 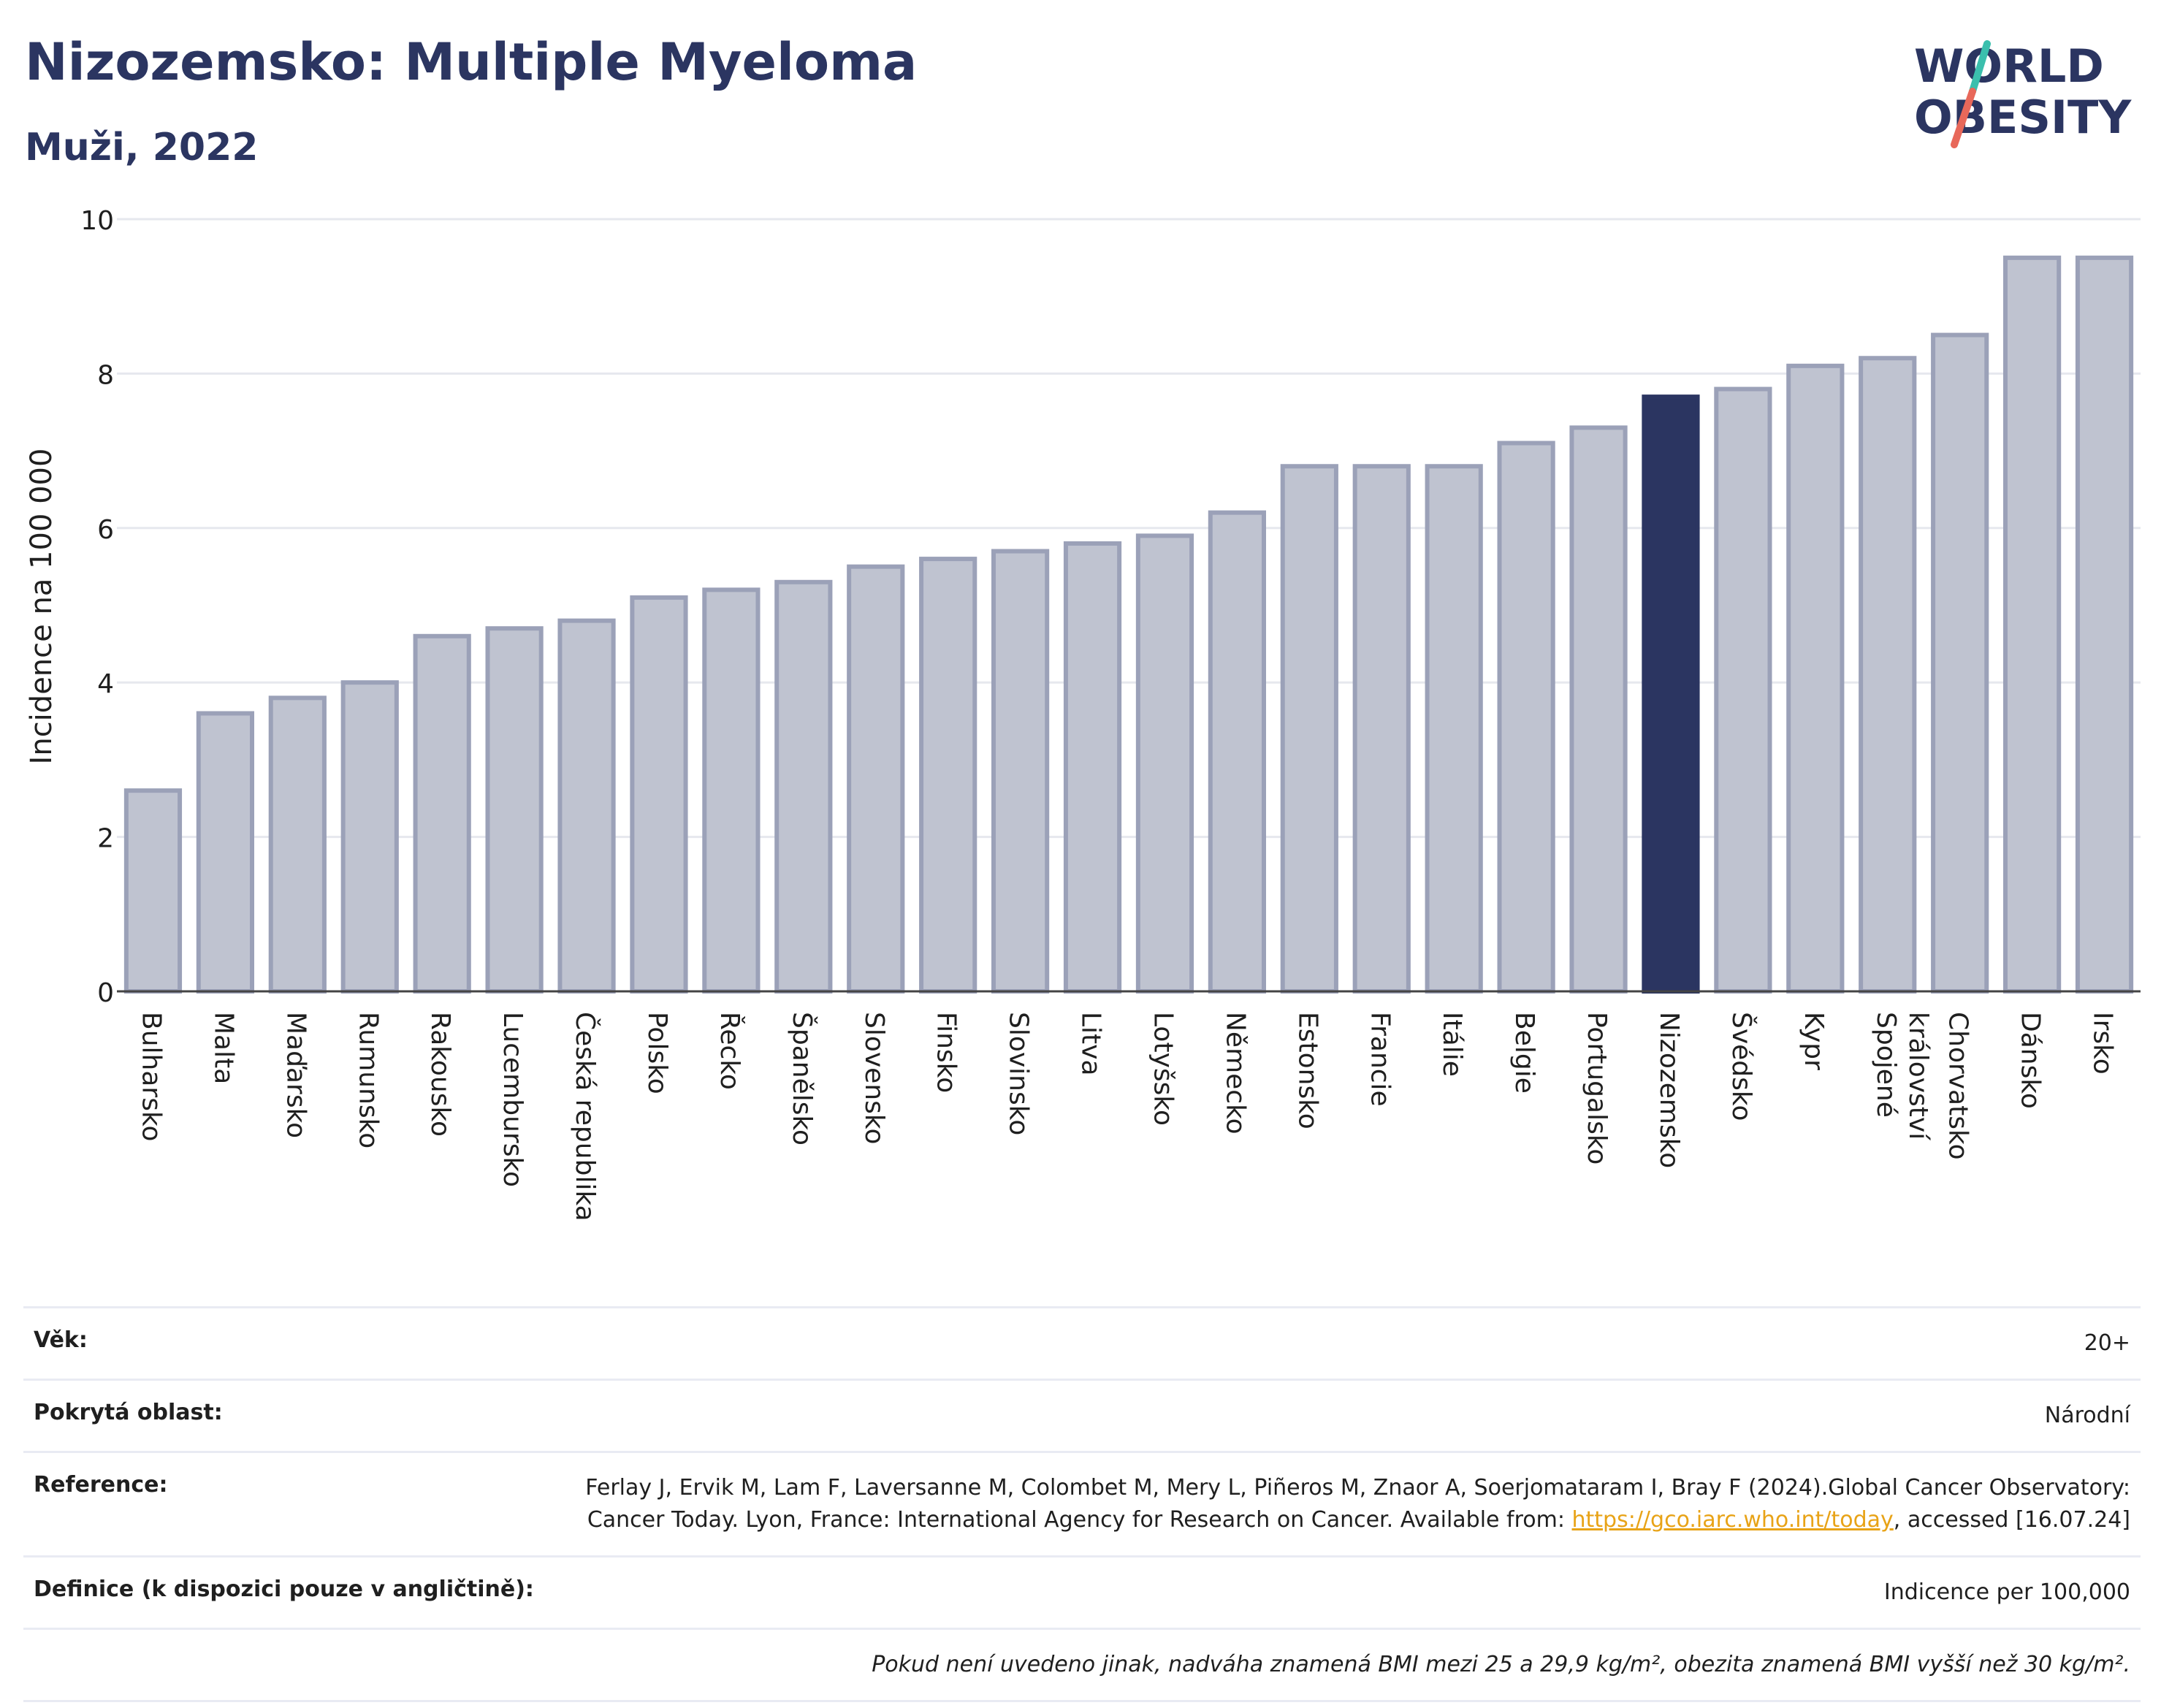 I want to click on logo-slash-bottom, so click(x=1964, y=118).